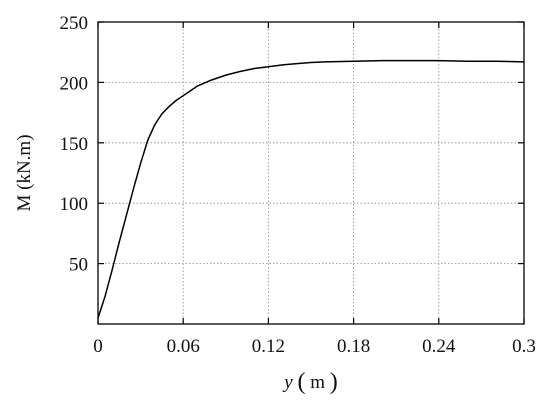 Image resolution: width=550 pixels, height=404 pixels. Describe the element at coordinates (78, 265) in the screenshot. I see `y-tick-label: 50` at that location.